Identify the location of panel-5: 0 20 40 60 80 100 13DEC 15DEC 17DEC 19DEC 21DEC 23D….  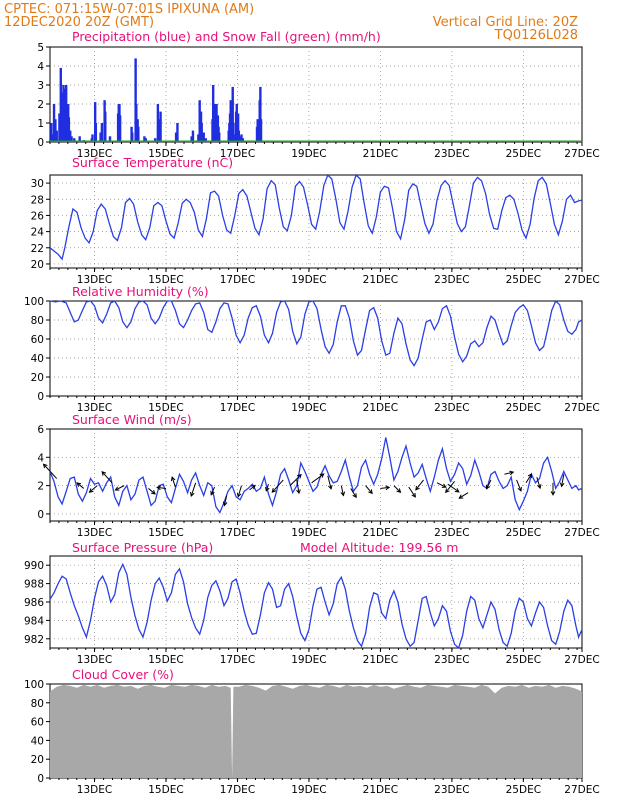
(312, 737).